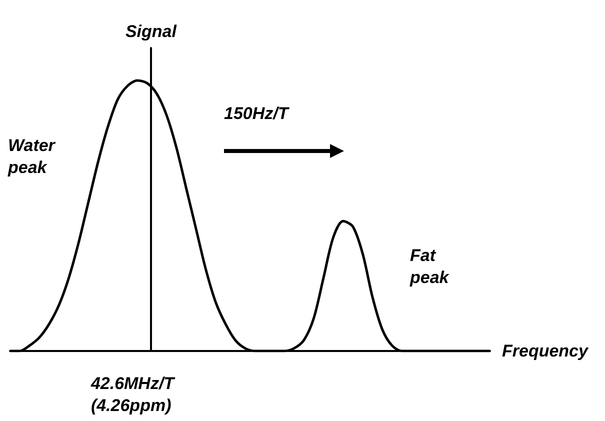  I want to click on text: 42.6MHz/T (4.26ppm), so click(132, 395).